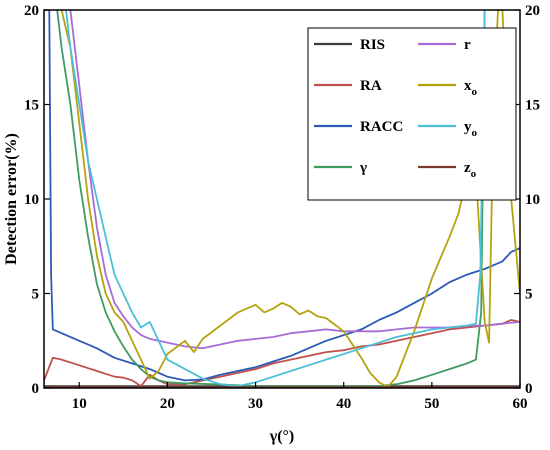  What do you see at coordinates (529, 389) in the screenshot?
I see `y-right-tick-label: 0` at bounding box center [529, 389].